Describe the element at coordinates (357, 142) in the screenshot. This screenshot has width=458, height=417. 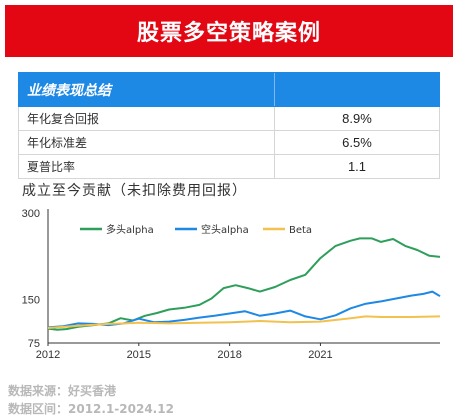
I see `metric-value: 6.5%` at that location.